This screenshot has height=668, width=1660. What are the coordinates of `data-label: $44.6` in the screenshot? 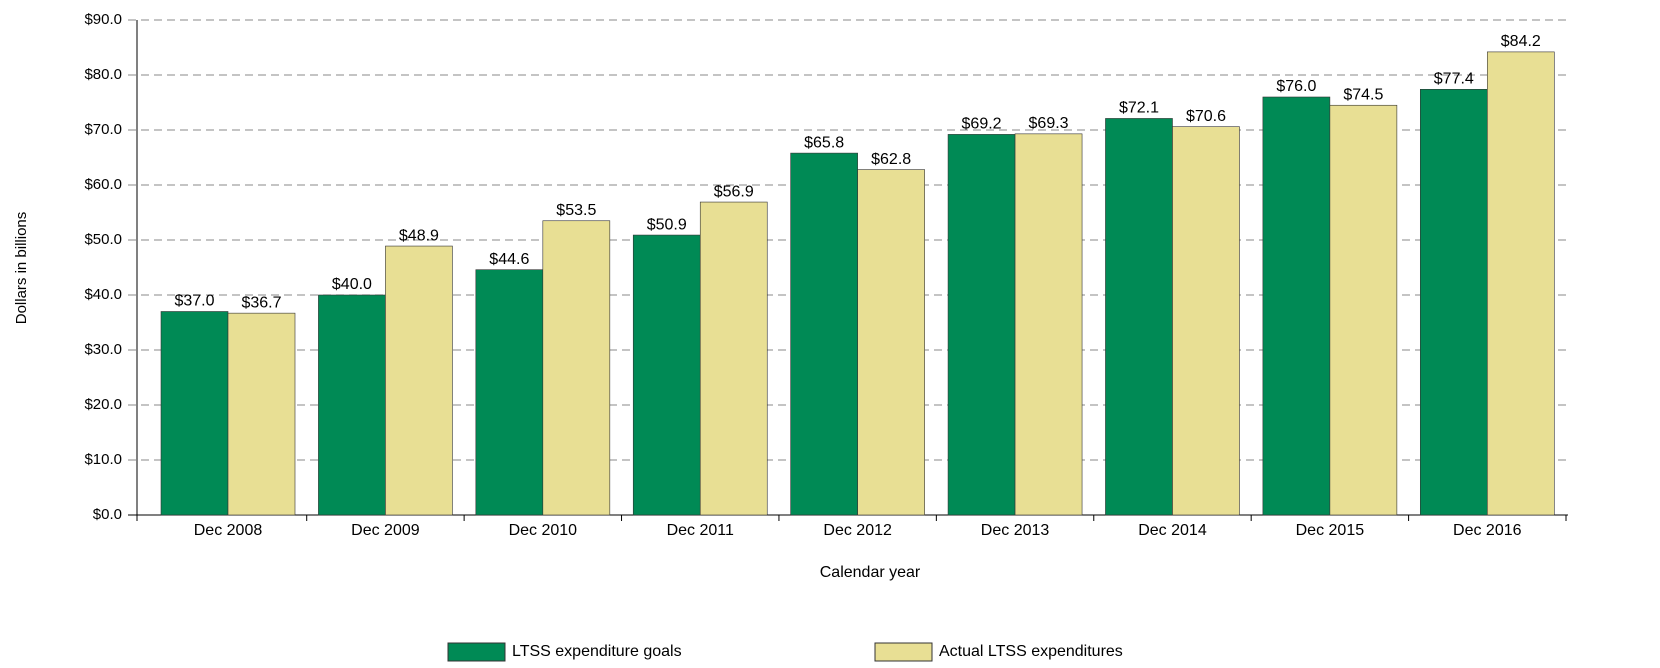 It's located at (509, 259).